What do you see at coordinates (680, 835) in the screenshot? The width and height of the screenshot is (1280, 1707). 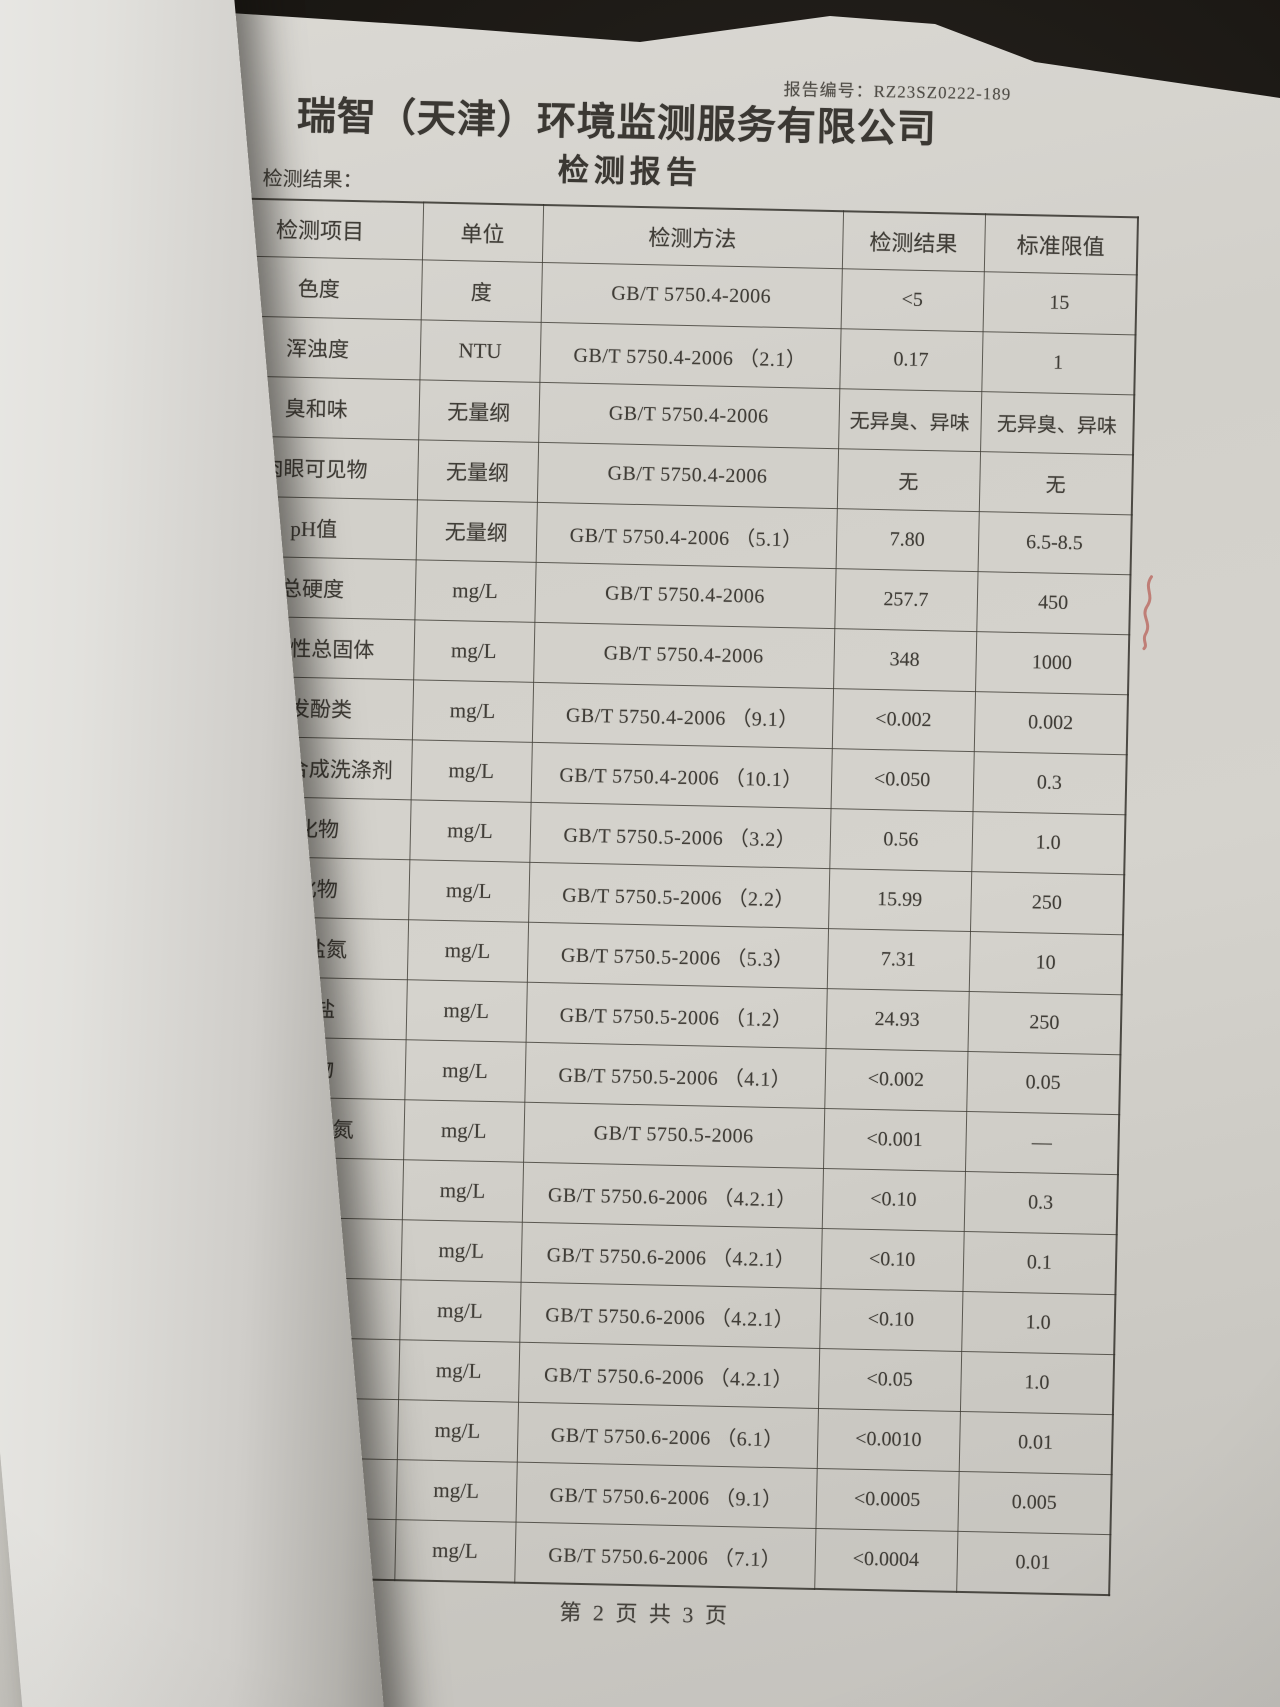 I see `cell-method: GB/T 5750.5-2006 （3.2）` at bounding box center [680, 835].